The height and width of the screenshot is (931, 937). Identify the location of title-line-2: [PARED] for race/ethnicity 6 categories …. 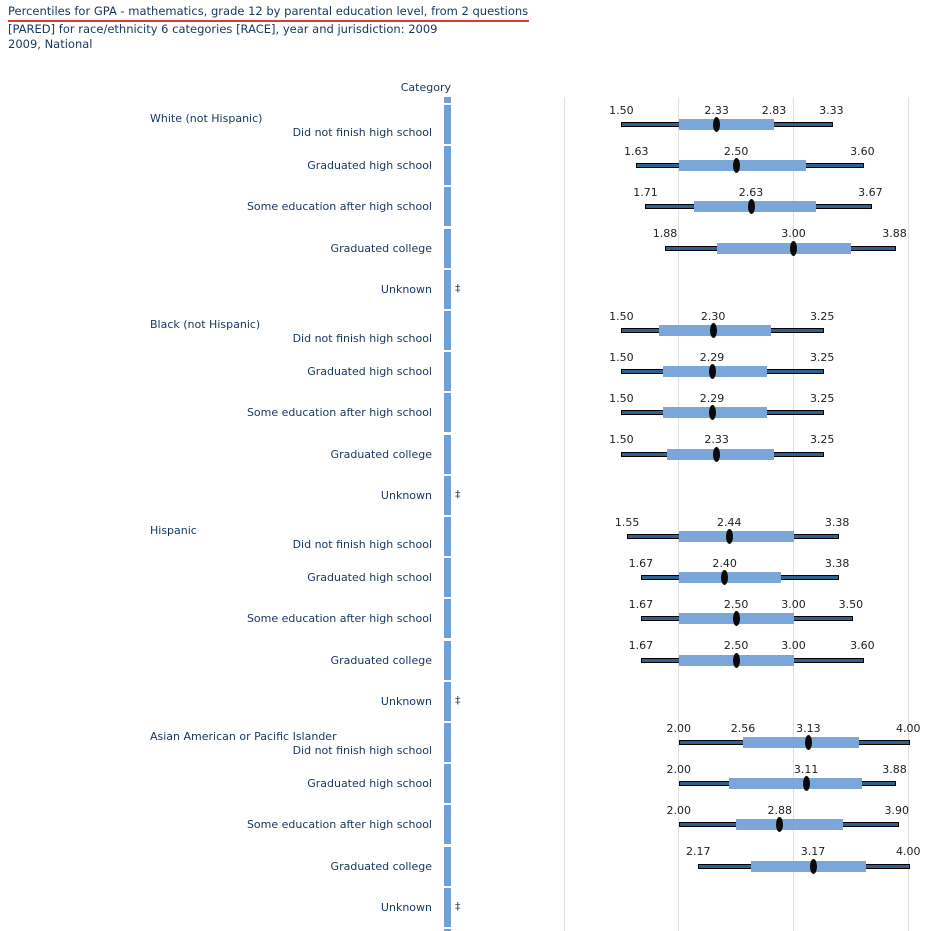
(223, 29).